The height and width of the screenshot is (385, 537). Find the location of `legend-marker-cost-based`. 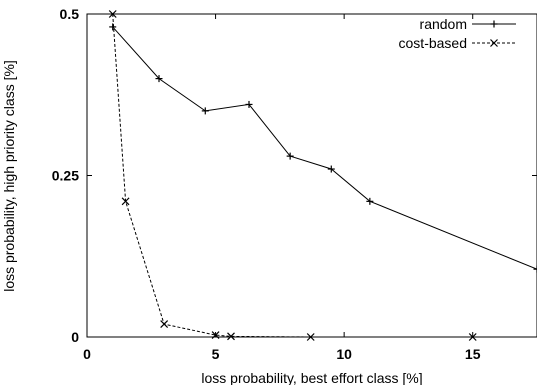

legend-marker-cost-based is located at coordinates (494, 43).